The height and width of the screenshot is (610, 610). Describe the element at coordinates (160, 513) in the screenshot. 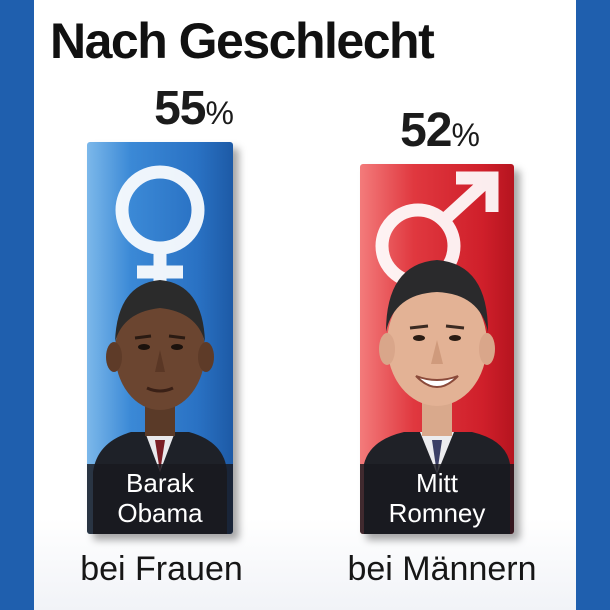

I see `candidate-last-name: Obama` at that location.